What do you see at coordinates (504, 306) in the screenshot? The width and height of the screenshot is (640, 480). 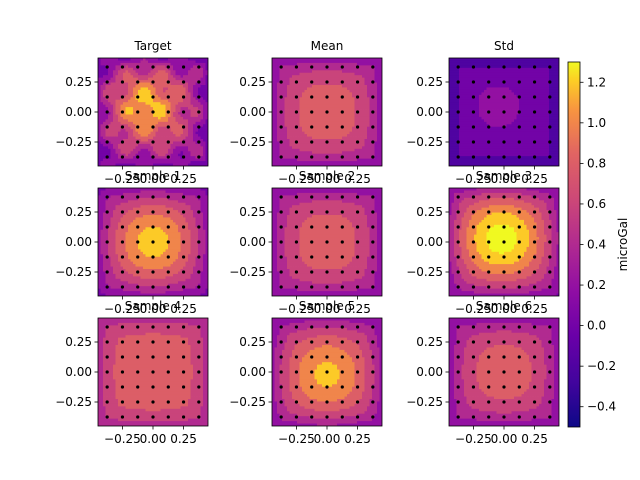 I see `panel-title: Sample 6` at bounding box center [504, 306].